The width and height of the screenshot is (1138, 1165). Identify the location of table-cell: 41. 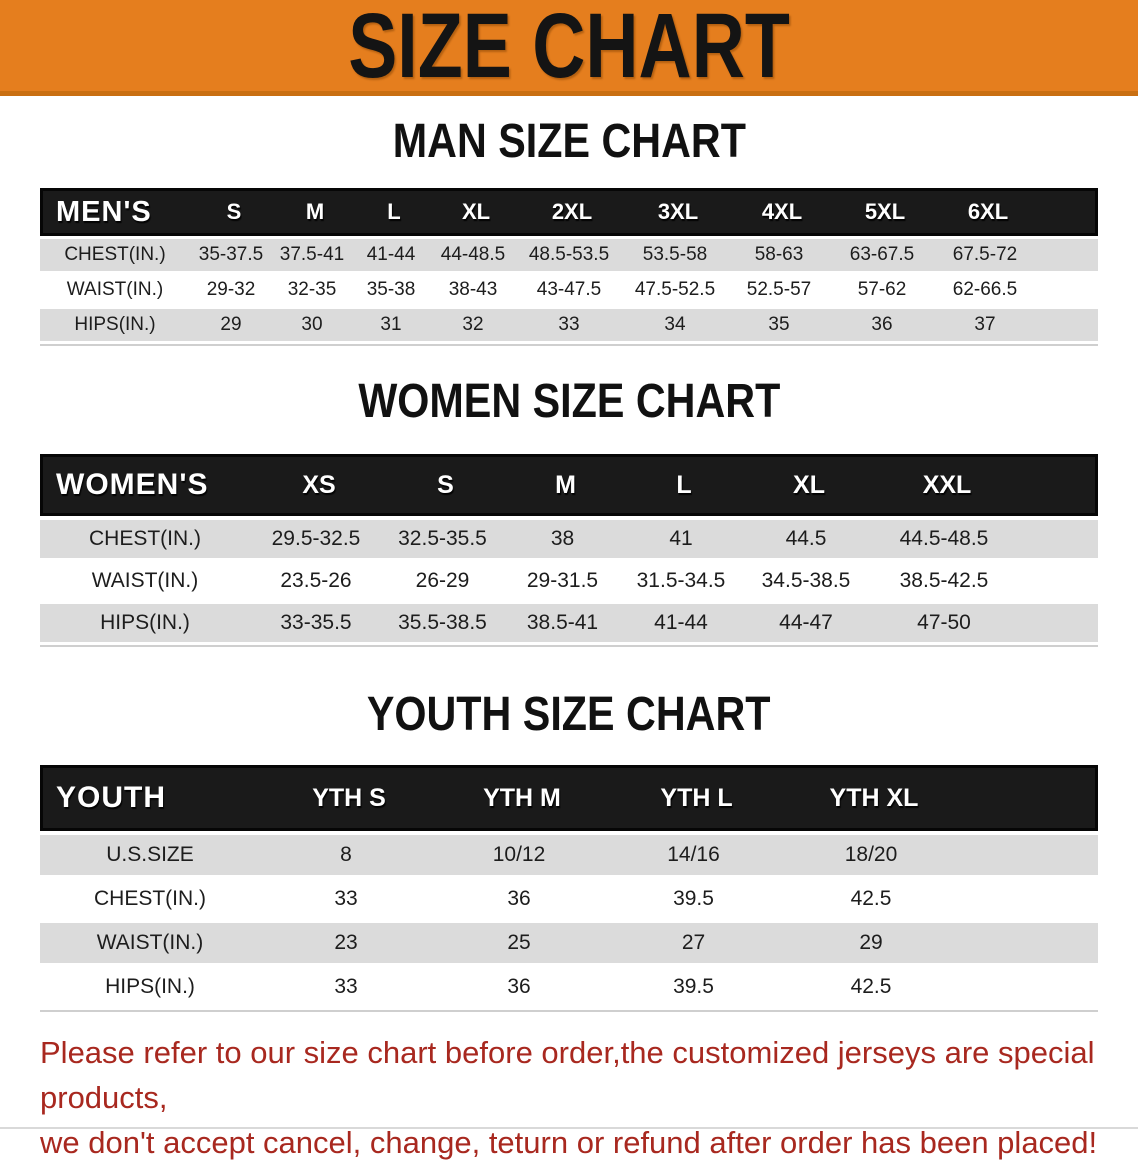
(681, 538).